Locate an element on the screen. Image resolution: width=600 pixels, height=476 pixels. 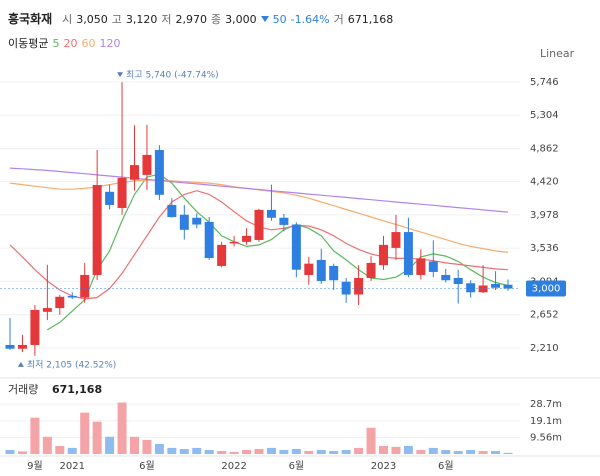
open-value: 3,050 is located at coordinates (92, 19).